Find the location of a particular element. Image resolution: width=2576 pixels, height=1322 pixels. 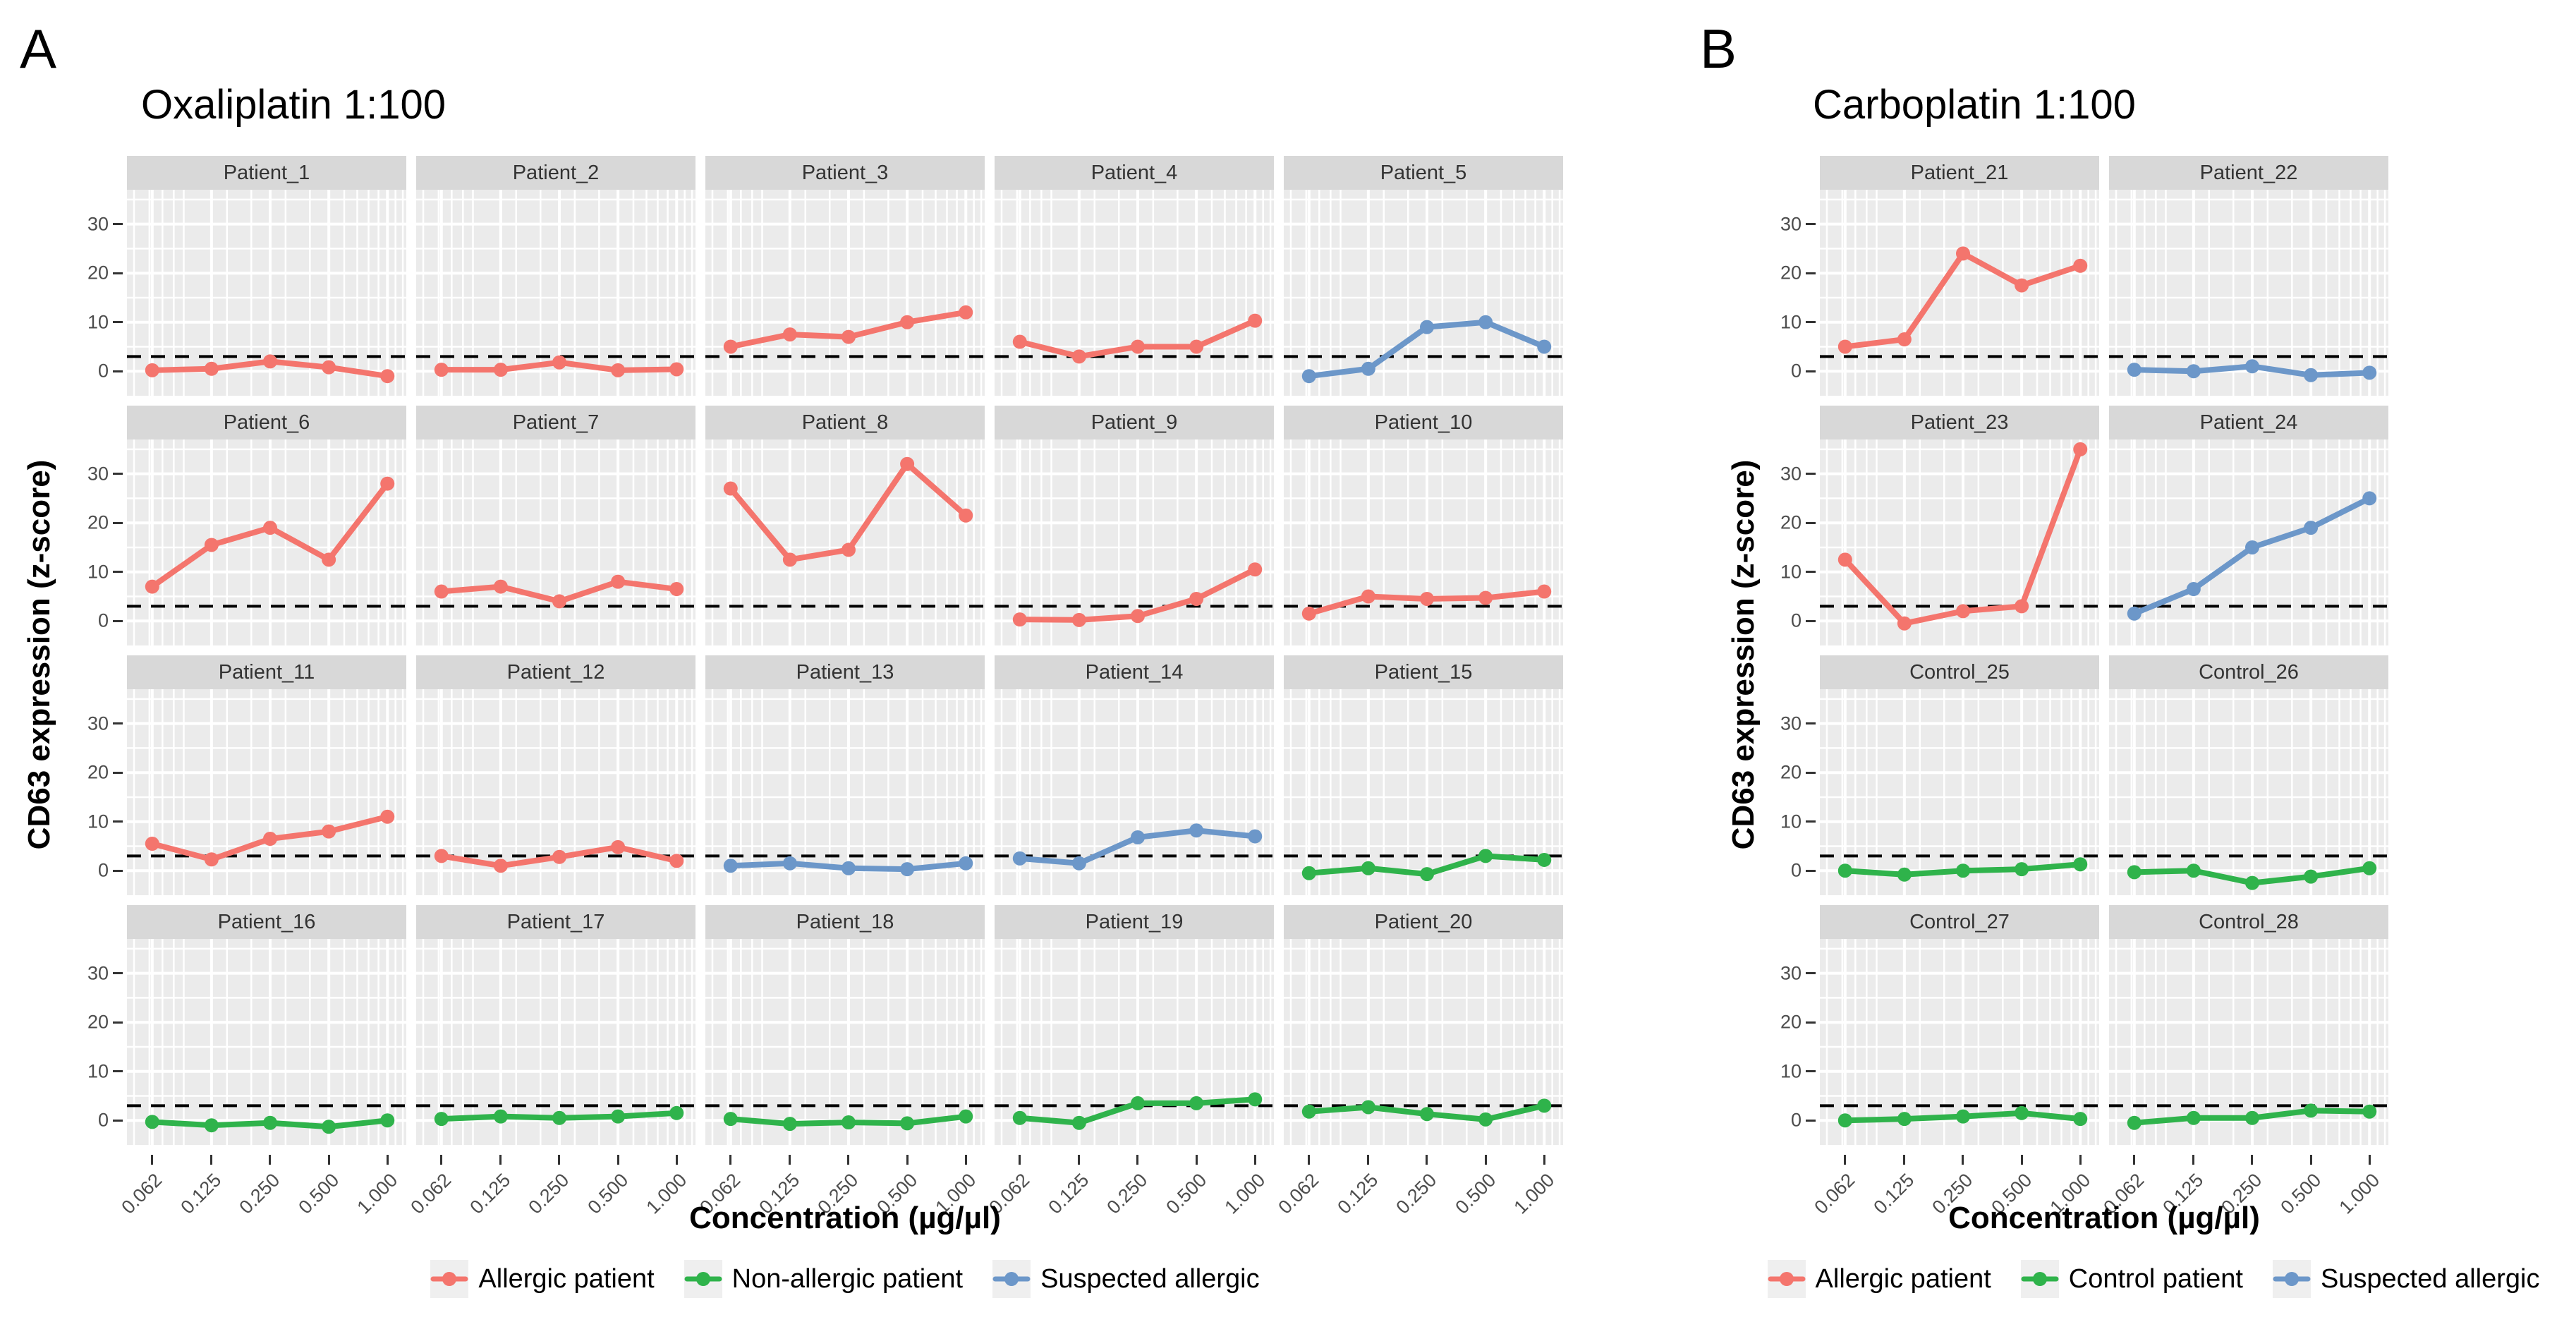

facet-strip: Patient_20 is located at coordinates (1423, 922).